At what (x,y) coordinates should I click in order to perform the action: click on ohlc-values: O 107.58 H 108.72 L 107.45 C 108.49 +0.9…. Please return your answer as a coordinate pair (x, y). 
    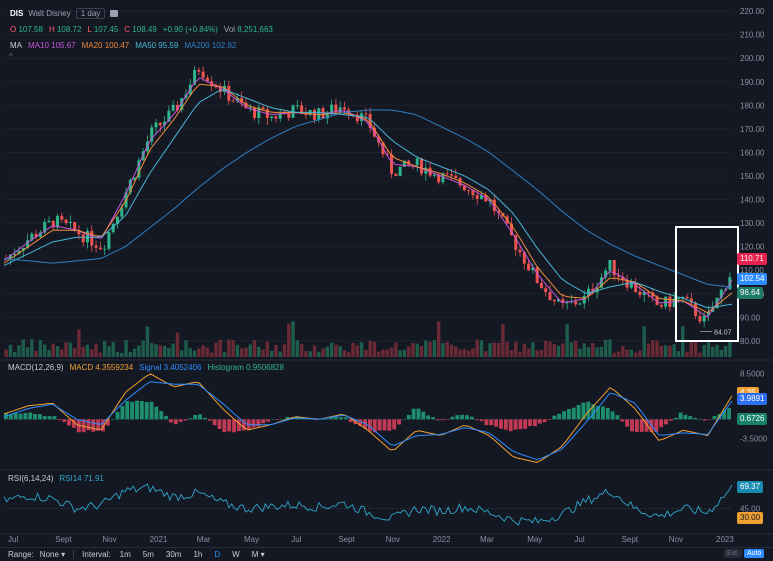
    Looking at the image, I should click on (141, 29).